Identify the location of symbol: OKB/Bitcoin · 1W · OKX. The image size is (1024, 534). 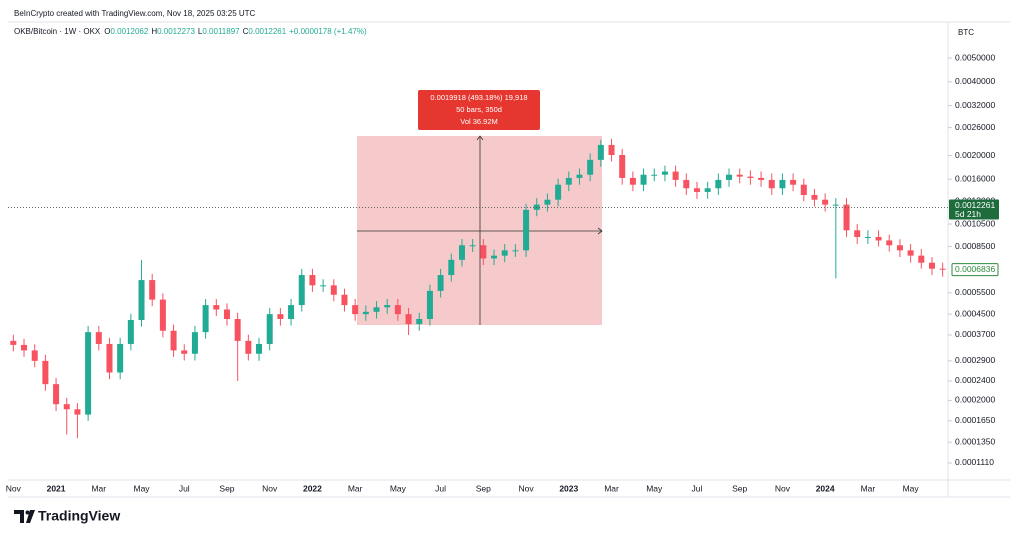
(57, 31).